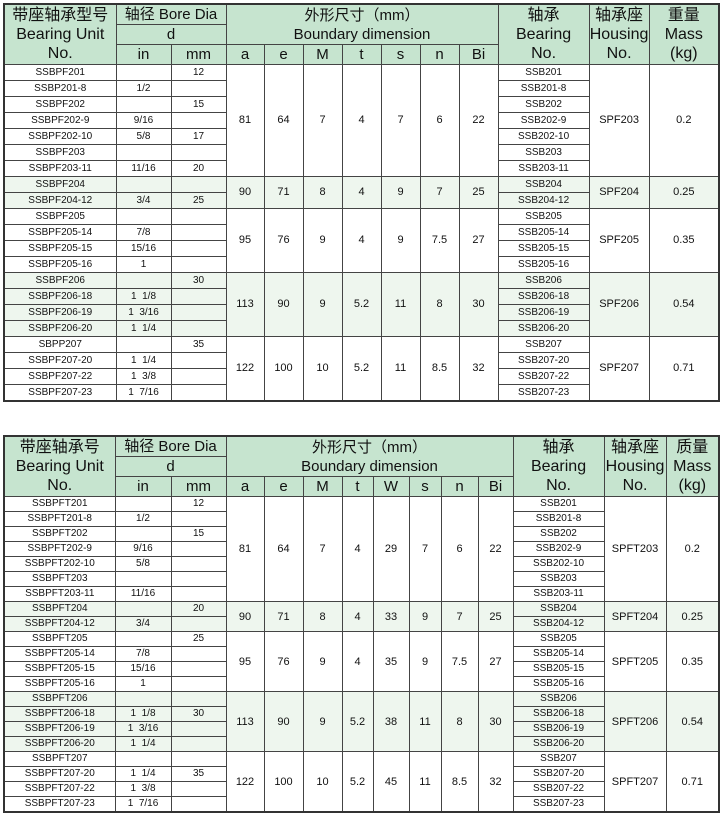  What do you see at coordinates (361, 136) in the screenshot?
I see `table-row: SSBPF202-10 5/8 17 SSB202-10` at bounding box center [361, 136].